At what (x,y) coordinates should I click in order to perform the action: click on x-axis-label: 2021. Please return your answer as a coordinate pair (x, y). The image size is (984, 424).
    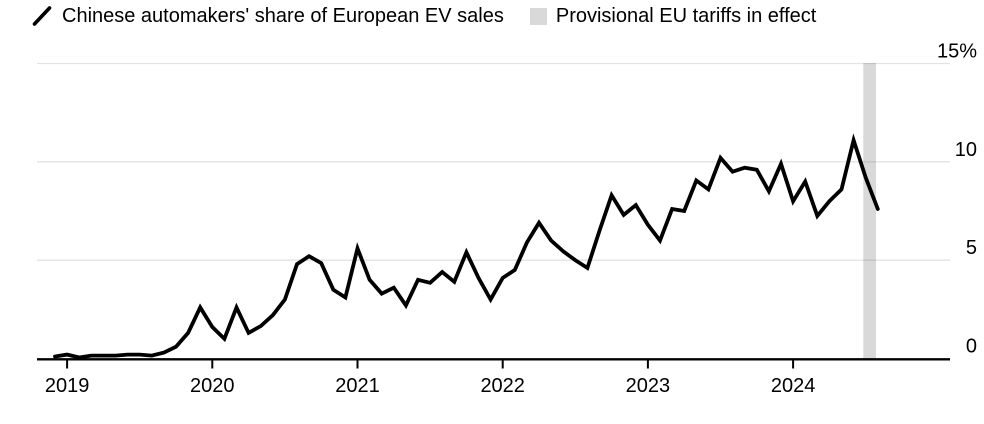
    Looking at the image, I should click on (357, 386).